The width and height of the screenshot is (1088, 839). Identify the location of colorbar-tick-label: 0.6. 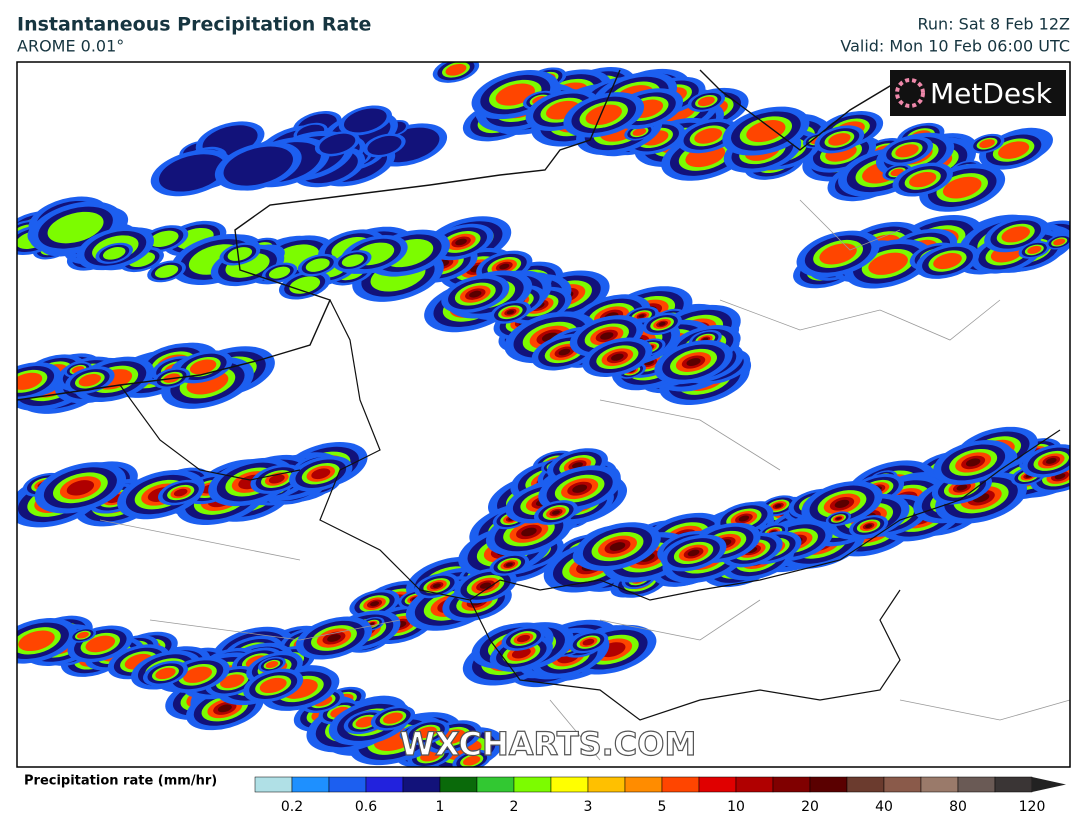
(366, 807).